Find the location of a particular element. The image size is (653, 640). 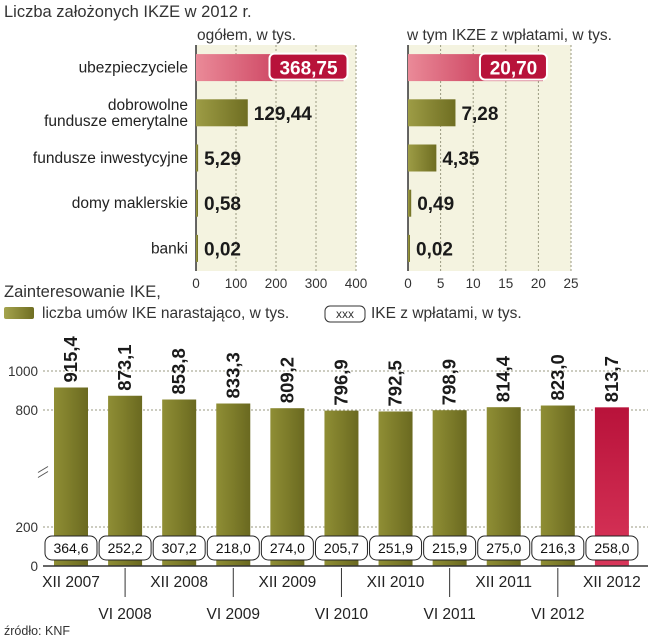

ike-category-label-5: VI 2010 is located at coordinates (342, 614).